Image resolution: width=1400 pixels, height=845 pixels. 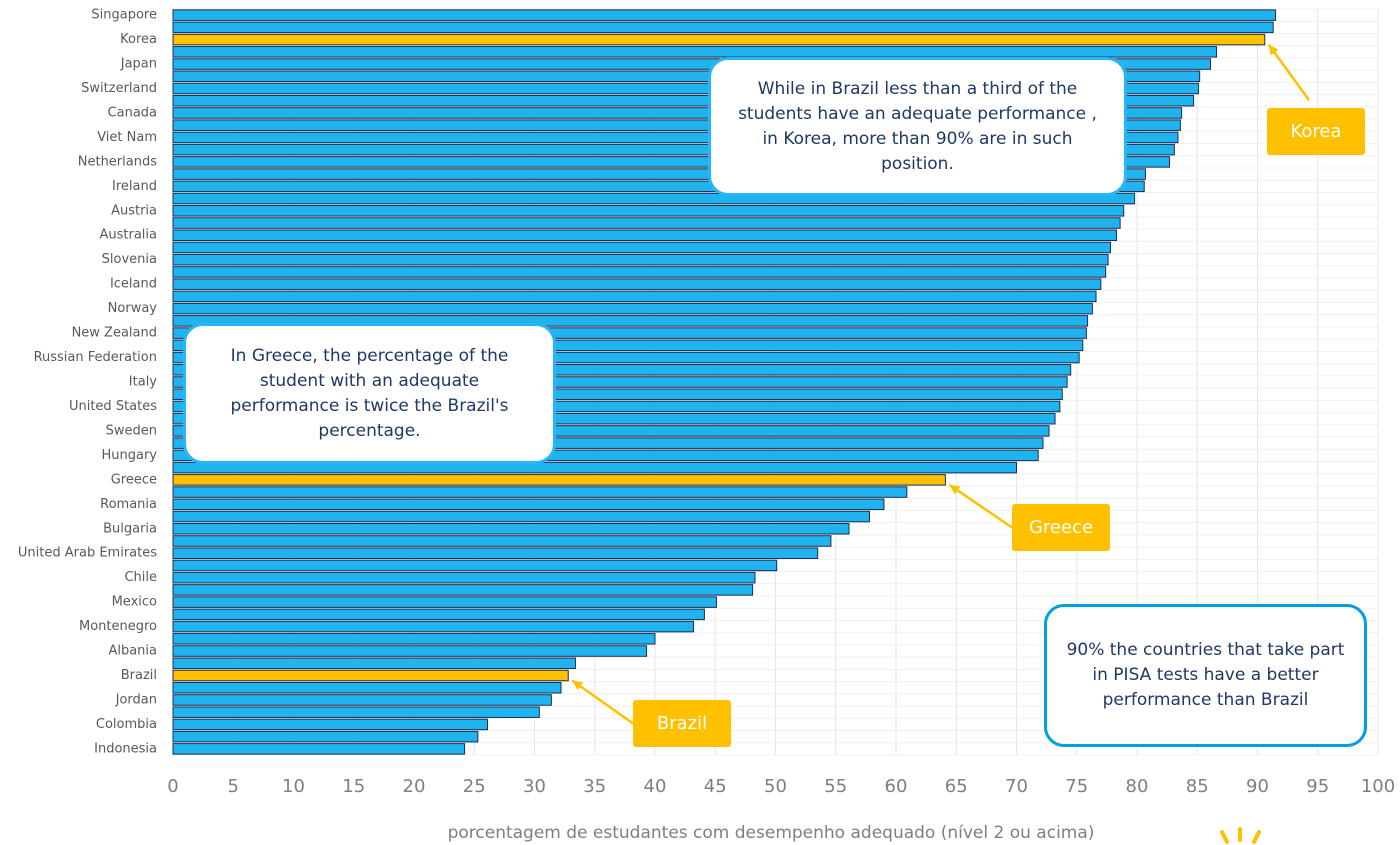 What do you see at coordinates (132, 112) in the screenshot?
I see `y-tick-label: Canada` at bounding box center [132, 112].